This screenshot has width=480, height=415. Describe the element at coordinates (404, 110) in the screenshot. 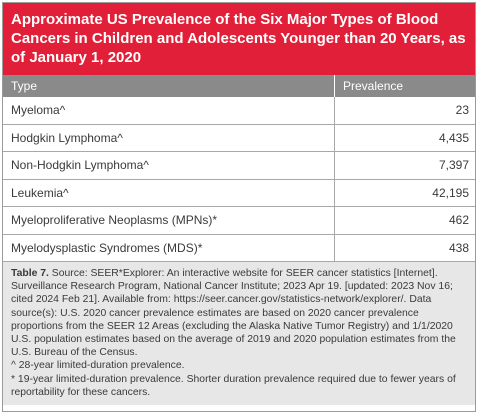

I see `row-prevalence: 23` at that location.